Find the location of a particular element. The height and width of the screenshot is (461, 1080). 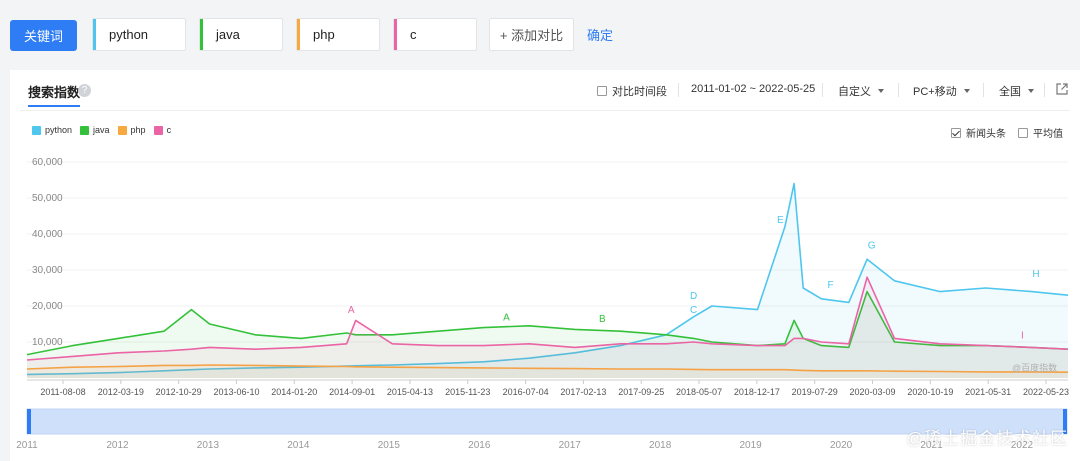

navigator-year: 2020 is located at coordinates (841, 445).